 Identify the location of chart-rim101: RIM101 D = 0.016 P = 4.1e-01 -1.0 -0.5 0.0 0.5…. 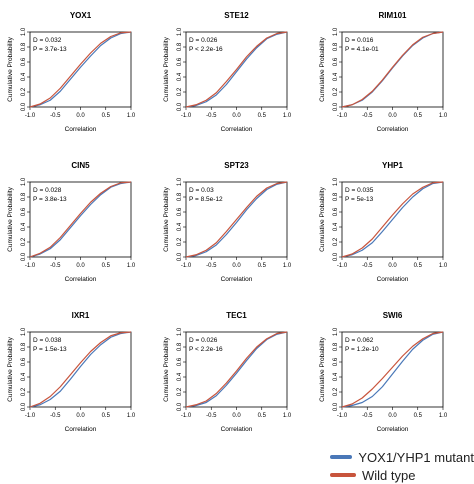
(383, 72).